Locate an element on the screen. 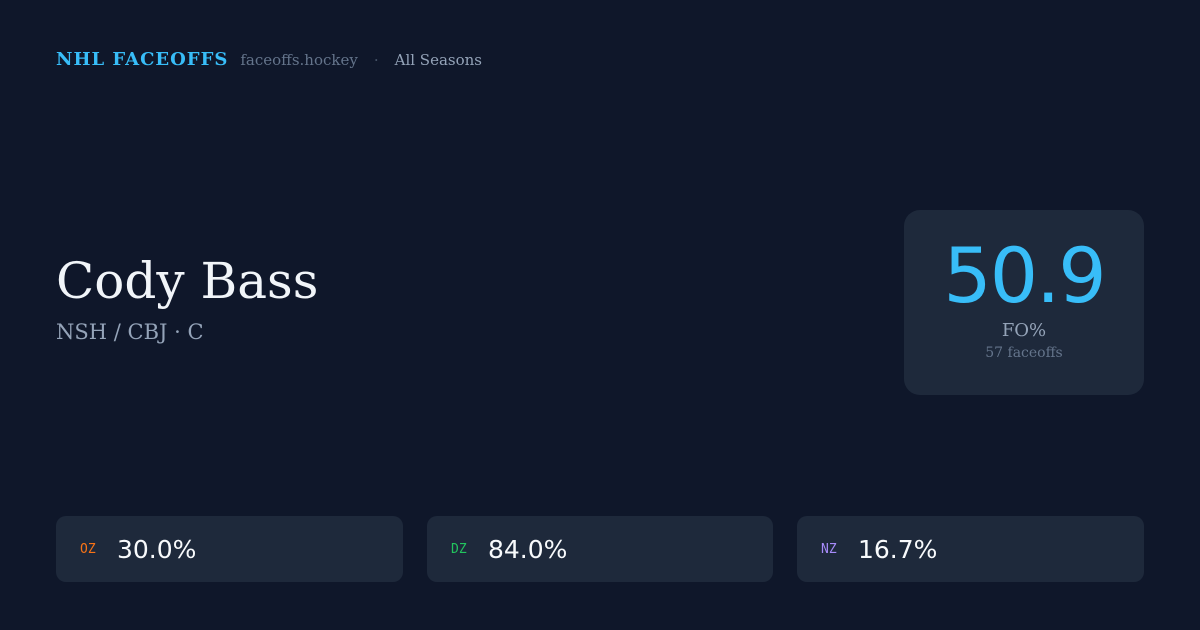 This screenshot has width=1200, height=630. player-teams: NSH / CBJ · C is located at coordinates (130, 332).